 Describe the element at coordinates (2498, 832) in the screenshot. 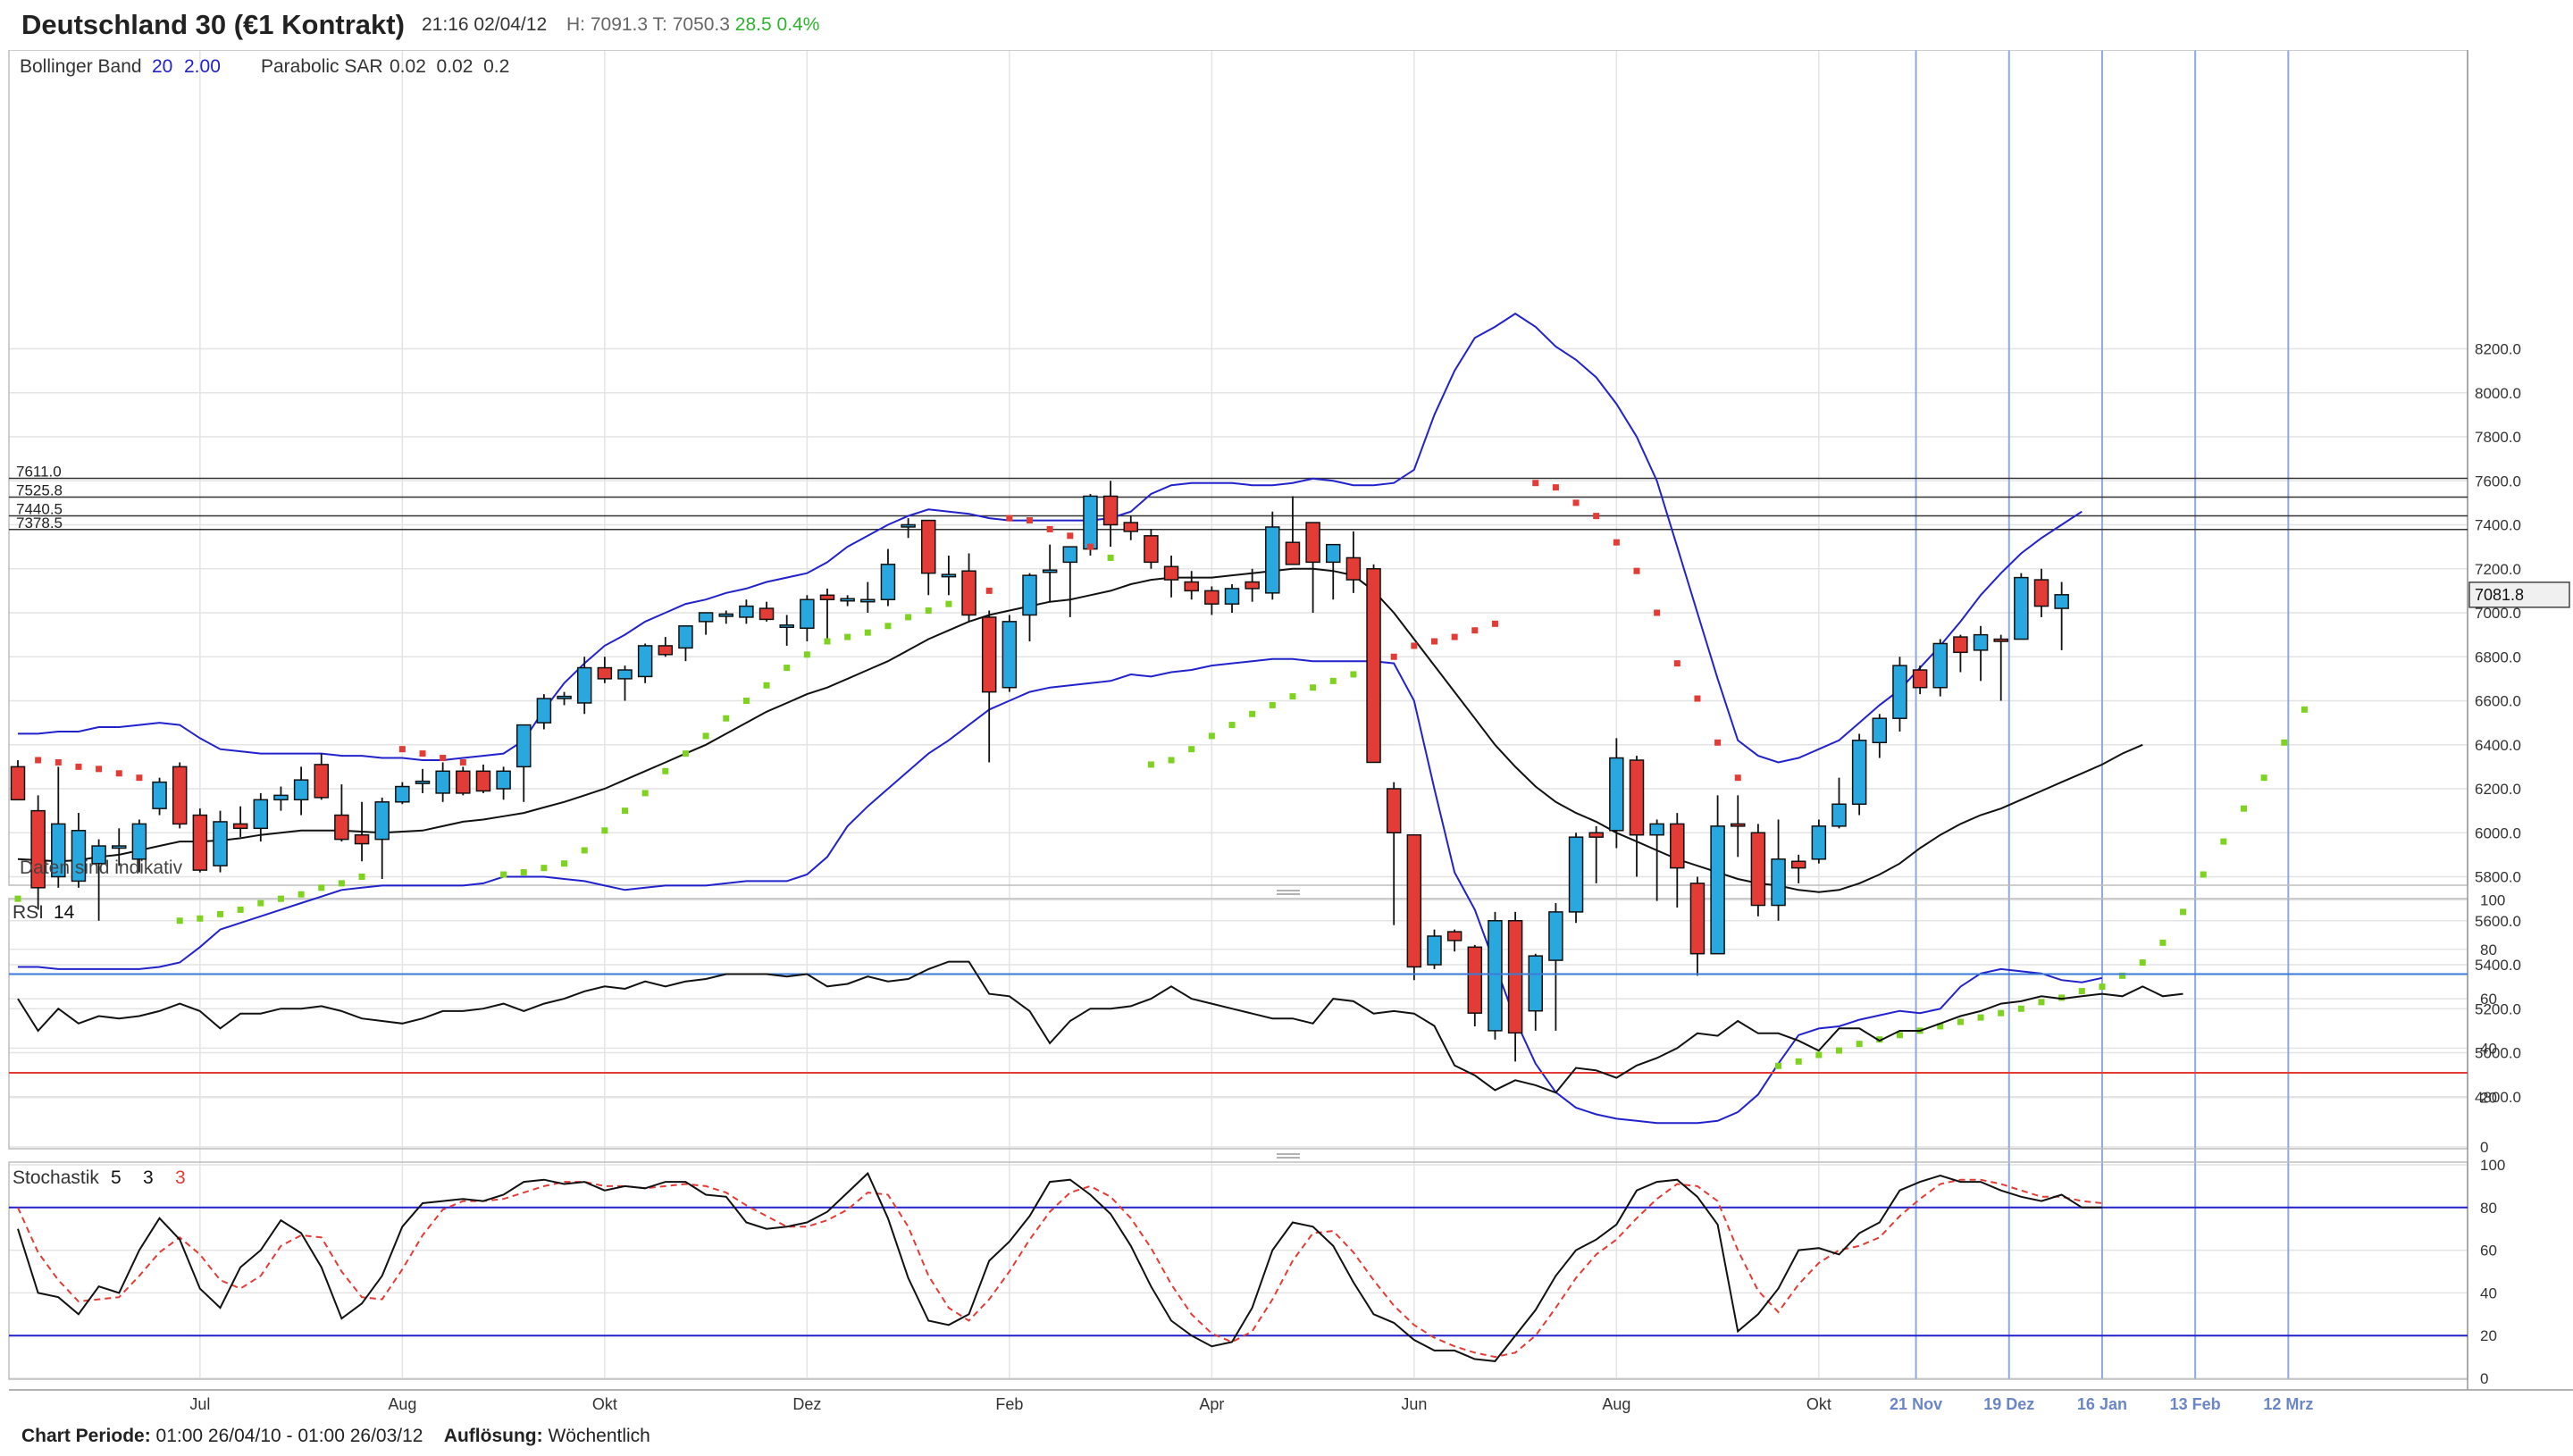

I see `y-tick-label: 6000.0` at that location.